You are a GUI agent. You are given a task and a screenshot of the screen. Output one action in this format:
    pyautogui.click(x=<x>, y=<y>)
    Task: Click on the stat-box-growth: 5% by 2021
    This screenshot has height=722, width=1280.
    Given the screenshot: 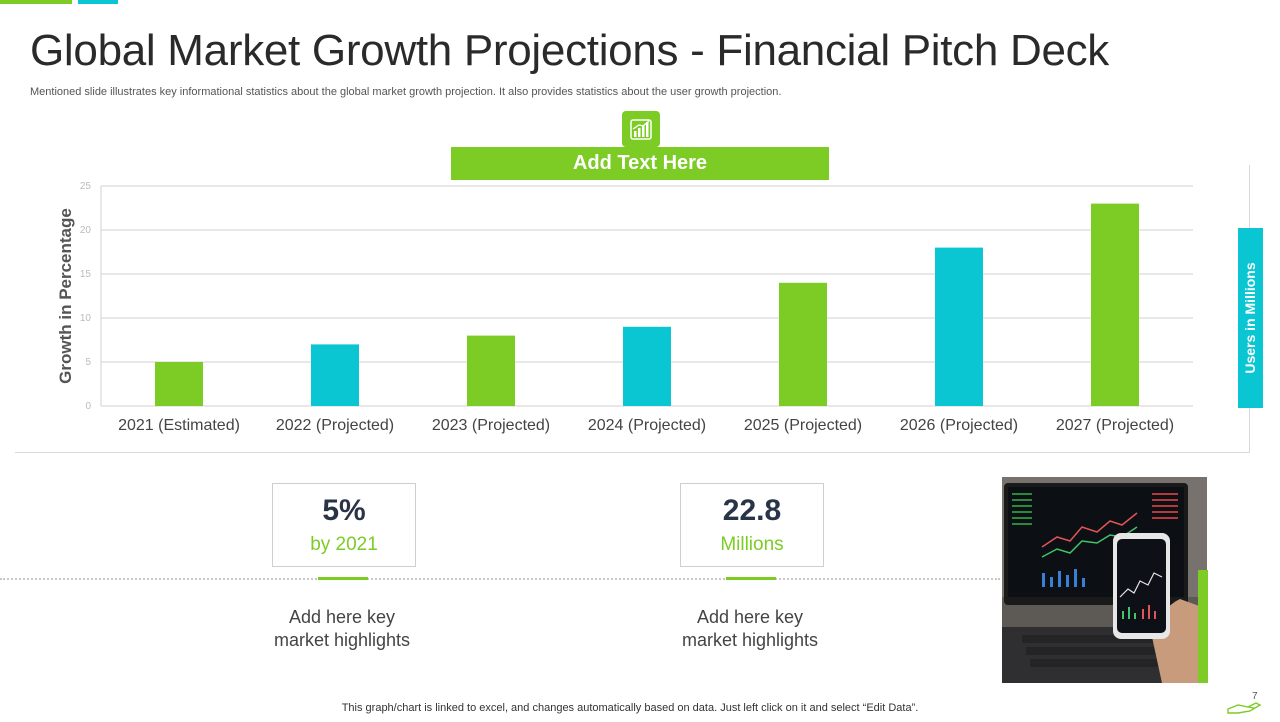 What is the action you would take?
    pyautogui.click(x=344, y=525)
    